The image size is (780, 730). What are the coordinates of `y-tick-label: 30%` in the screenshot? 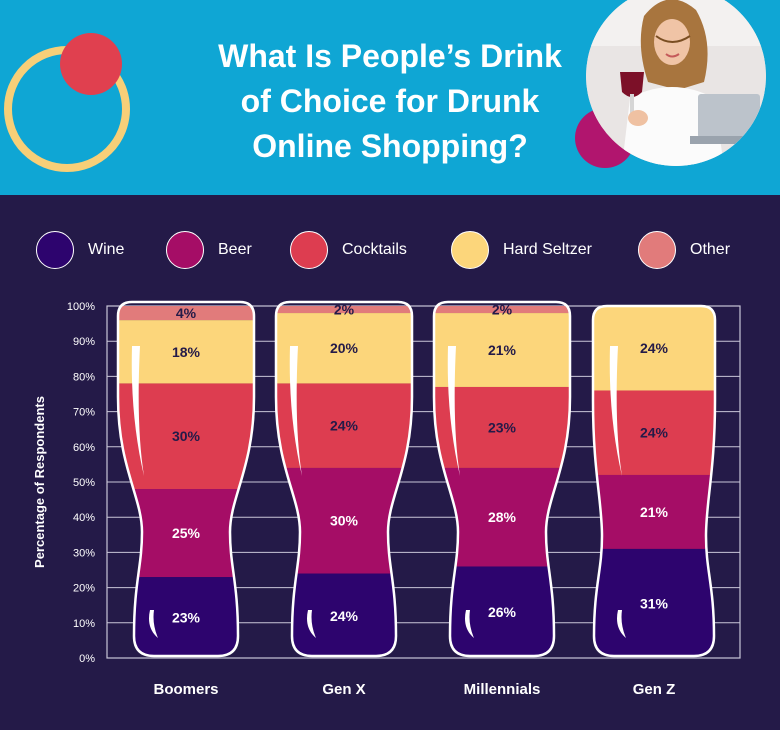 It's located at (84, 553).